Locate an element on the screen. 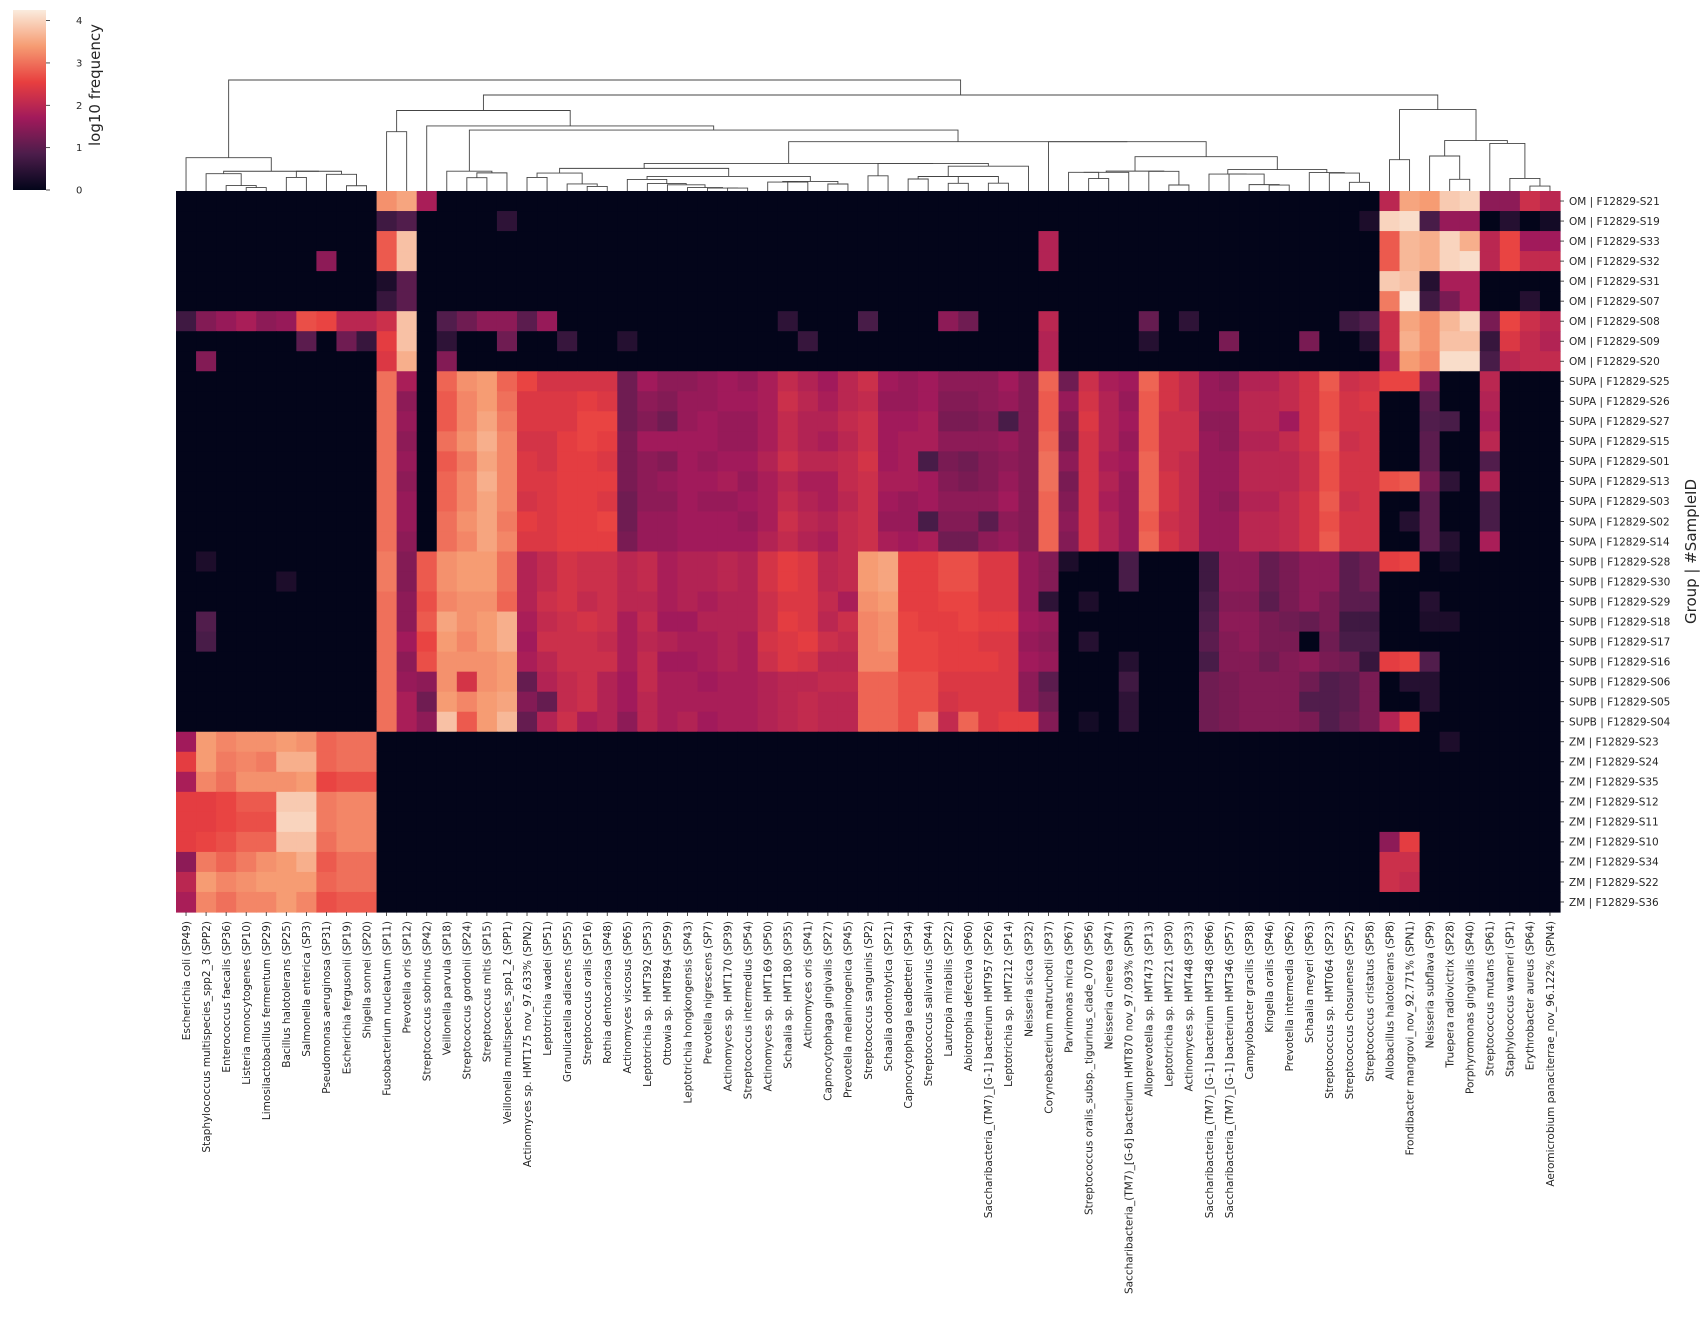 The height and width of the screenshot is (1329, 1707). column-tick-label: Actinomyces oris (SP41) is located at coordinates (809, 984).